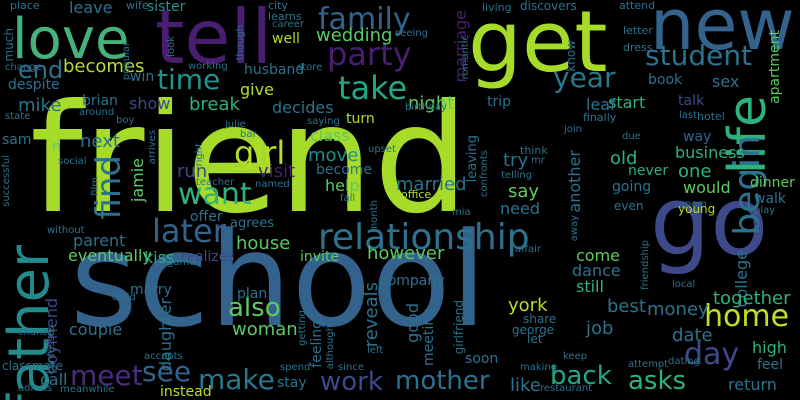 This screenshot has height=400, width=800. What do you see at coordinates (442, 381) in the screenshot?
I see `cloud-word: mother` at bounding box center [442, 381].